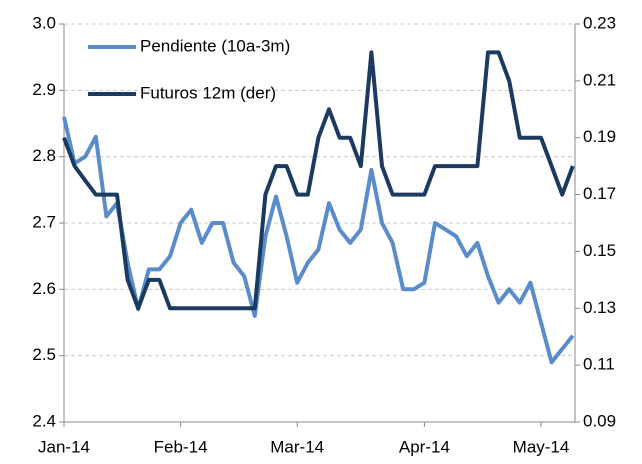 Image resolution: width=642 pixels, height=464 pixels. I want to click on x-tick-label: Feb-14, so click(181, 446).